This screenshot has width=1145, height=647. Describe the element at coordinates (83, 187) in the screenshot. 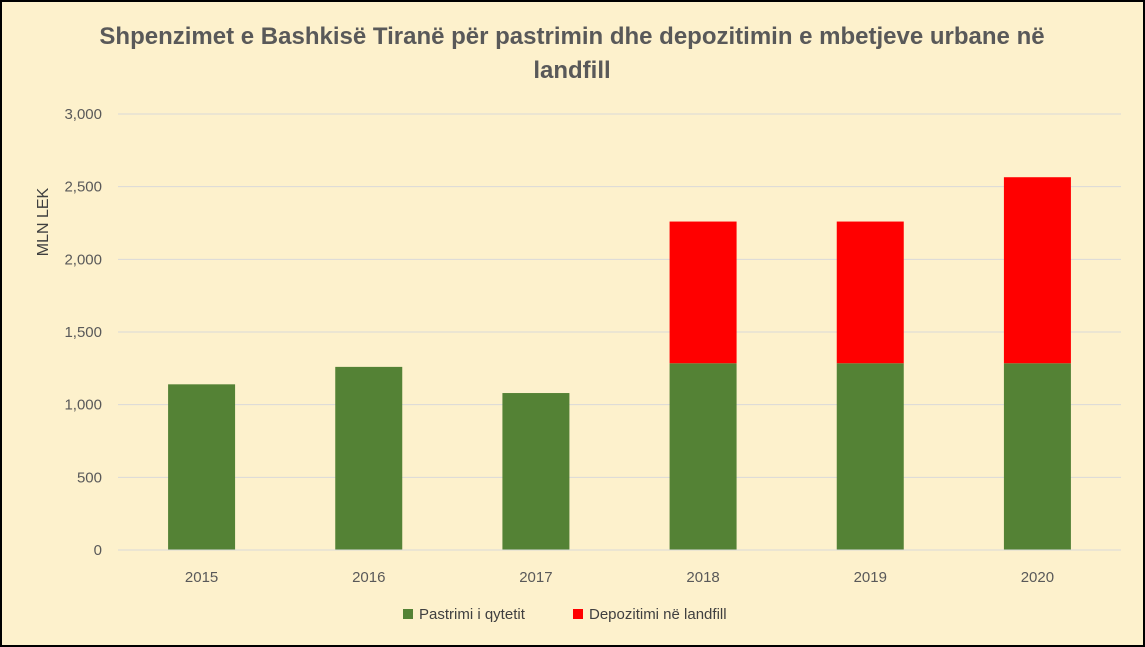

I see `y-tick-label: 2,500` at that location.